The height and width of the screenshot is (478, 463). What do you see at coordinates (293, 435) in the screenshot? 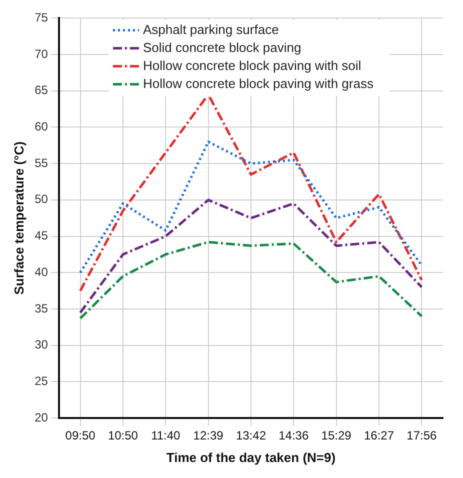
I see `x-tick-label: 14:36` at bounding box center [293, 435].